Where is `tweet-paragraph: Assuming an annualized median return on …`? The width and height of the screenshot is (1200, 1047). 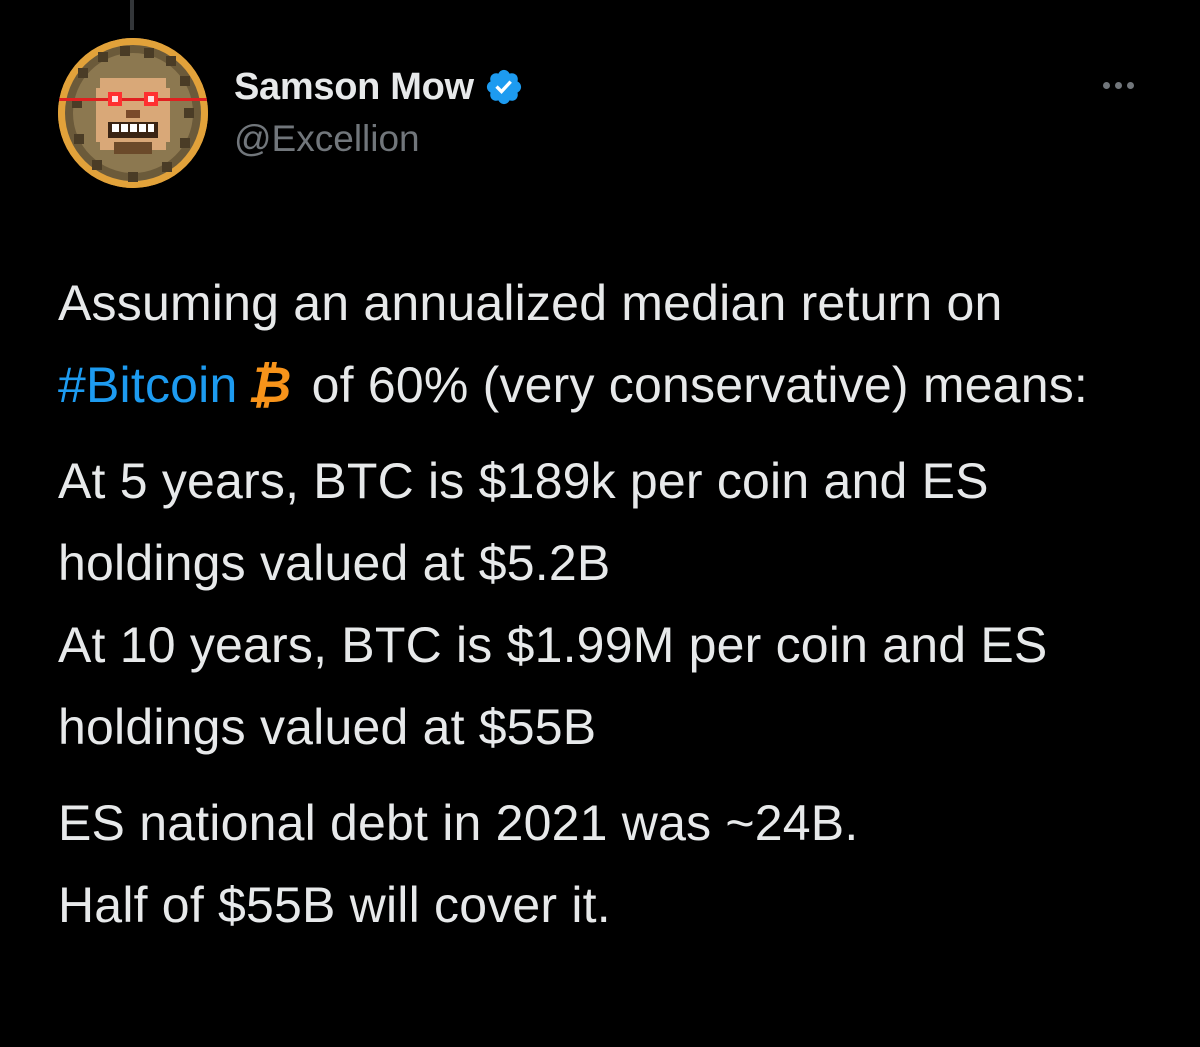 tweet-paragraph: Assuming an annualized median return on … is located at coordinates (618, 344).